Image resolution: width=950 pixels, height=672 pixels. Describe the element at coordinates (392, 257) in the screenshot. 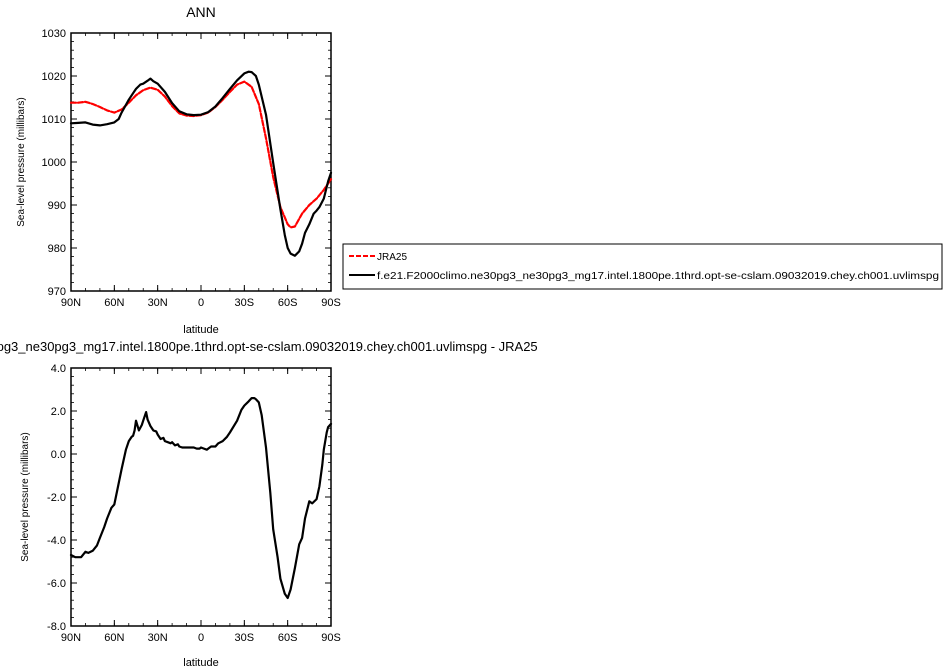

I see `legend-label-jra25: JRA25` at that location.